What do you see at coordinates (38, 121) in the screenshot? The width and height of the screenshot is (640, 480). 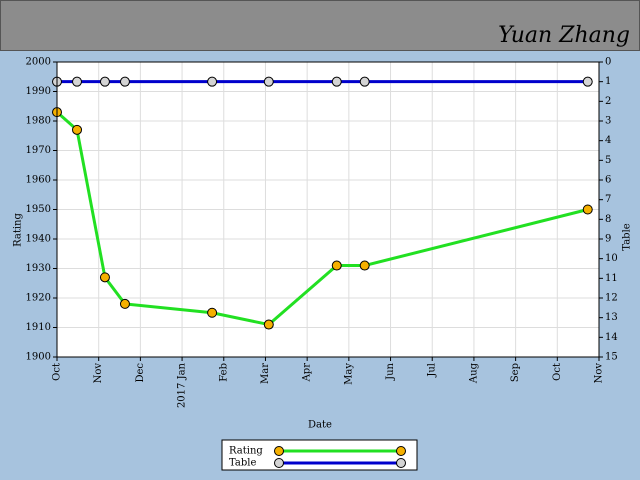 I see `y-tick-label: 1980` at bounding box center [38, 121].